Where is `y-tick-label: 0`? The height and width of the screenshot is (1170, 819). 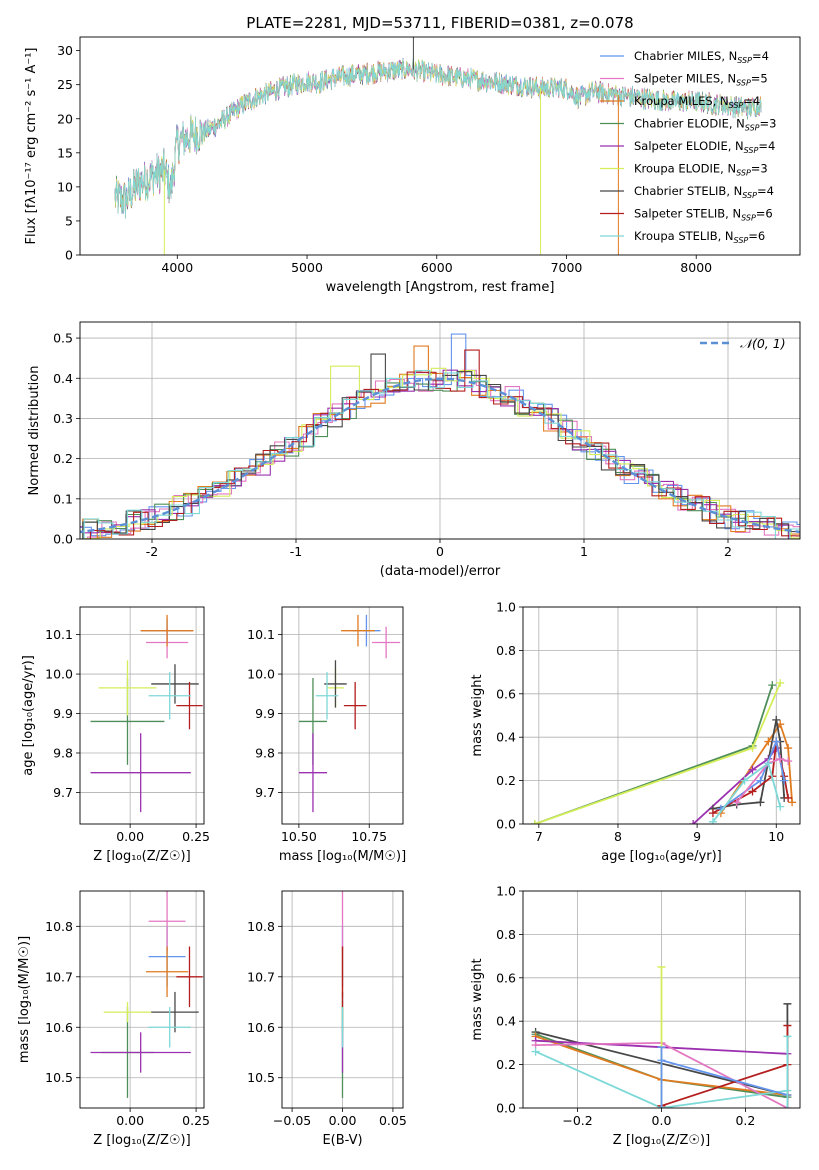 y-tick-label: 0 is located at coordinates (69, 255).